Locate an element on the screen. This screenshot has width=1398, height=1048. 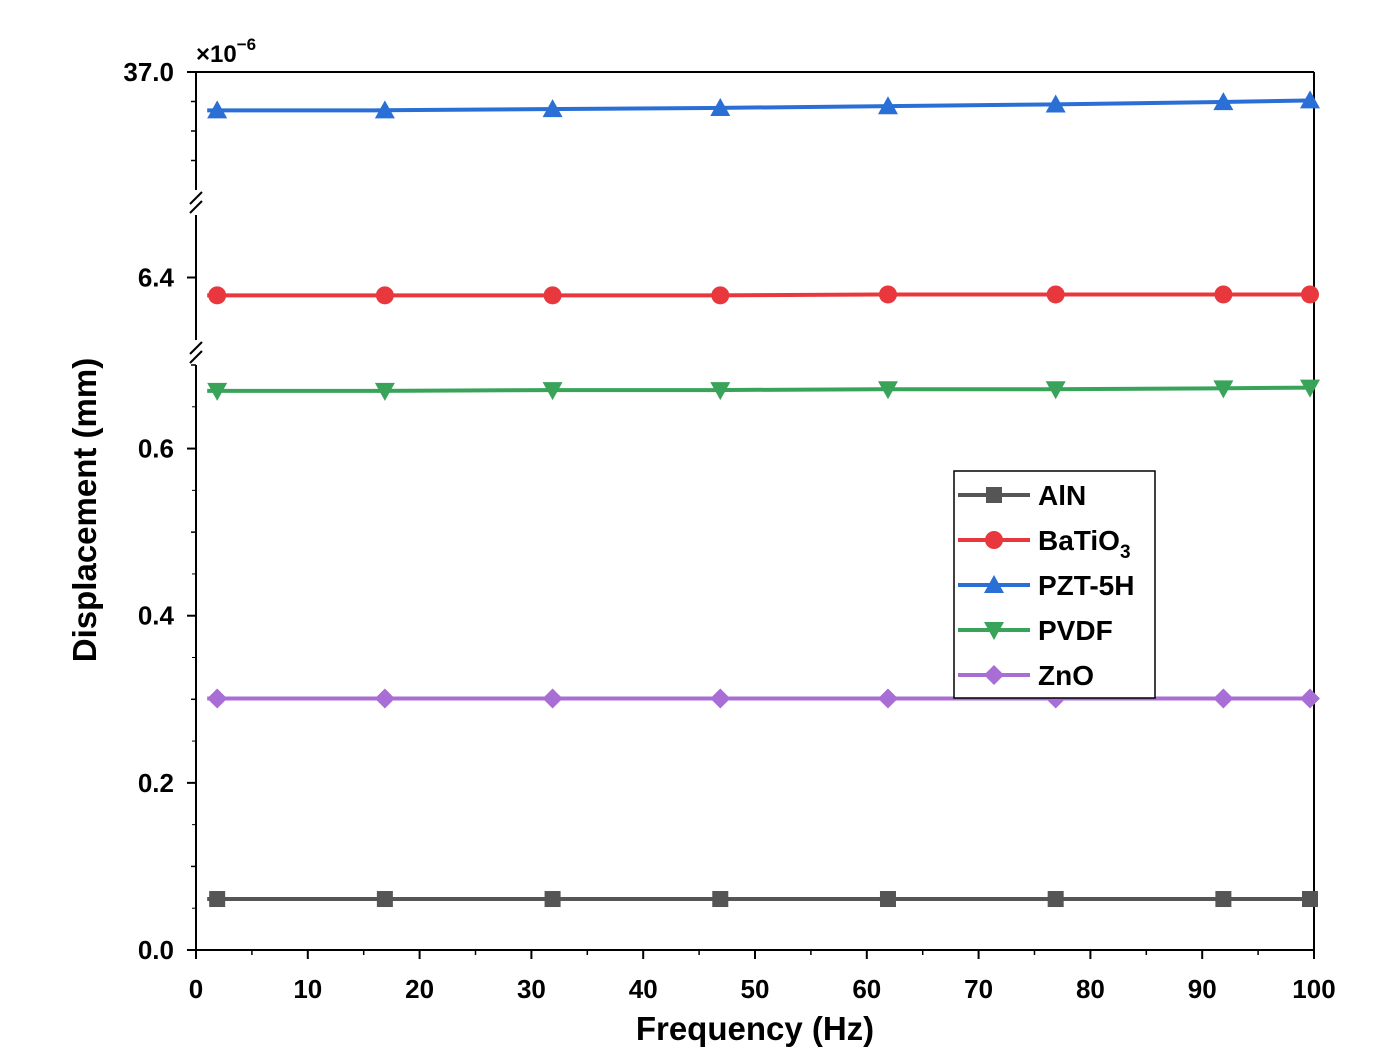
series-aln is located at coordinates (762, 899).